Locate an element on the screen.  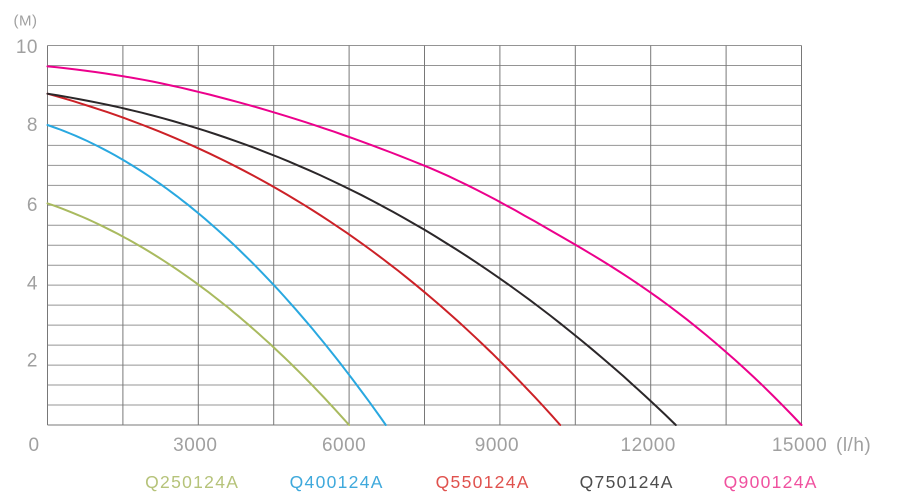
svg-text: Q400124A is located at coordinates (337, 482).